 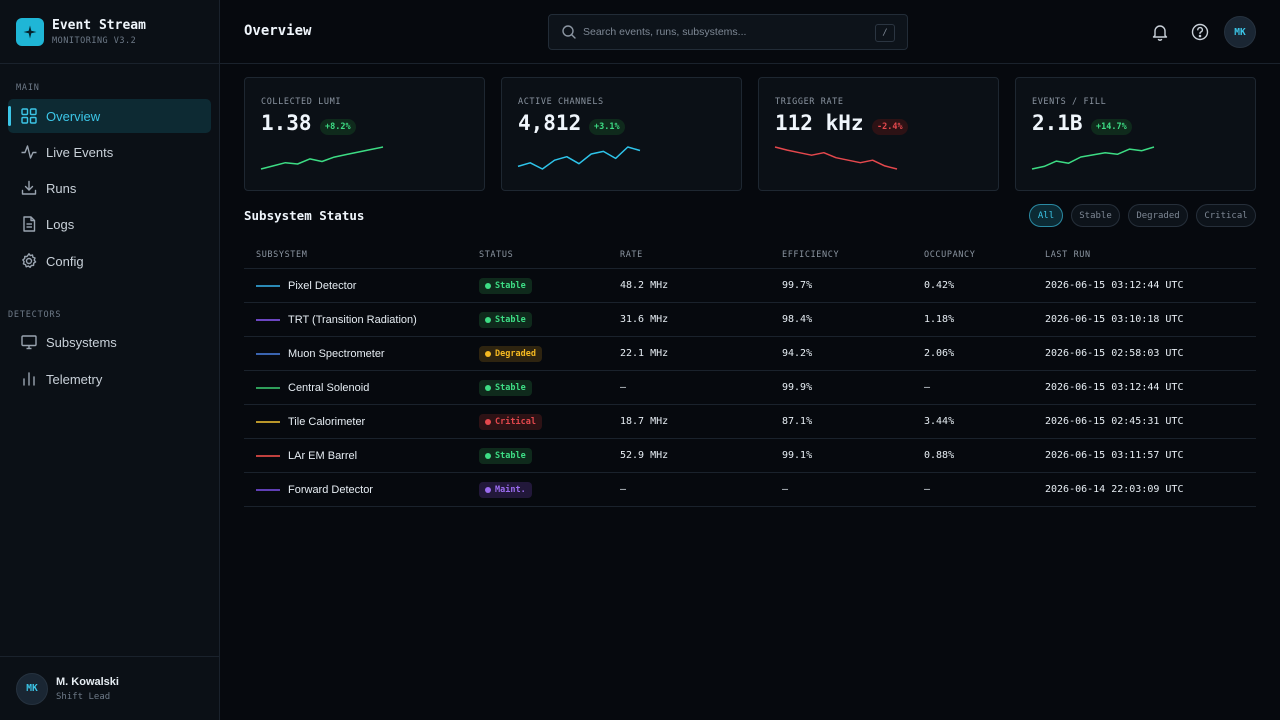 I want to click on kpi-value: 112 kHz, so click(x=819, y=123).